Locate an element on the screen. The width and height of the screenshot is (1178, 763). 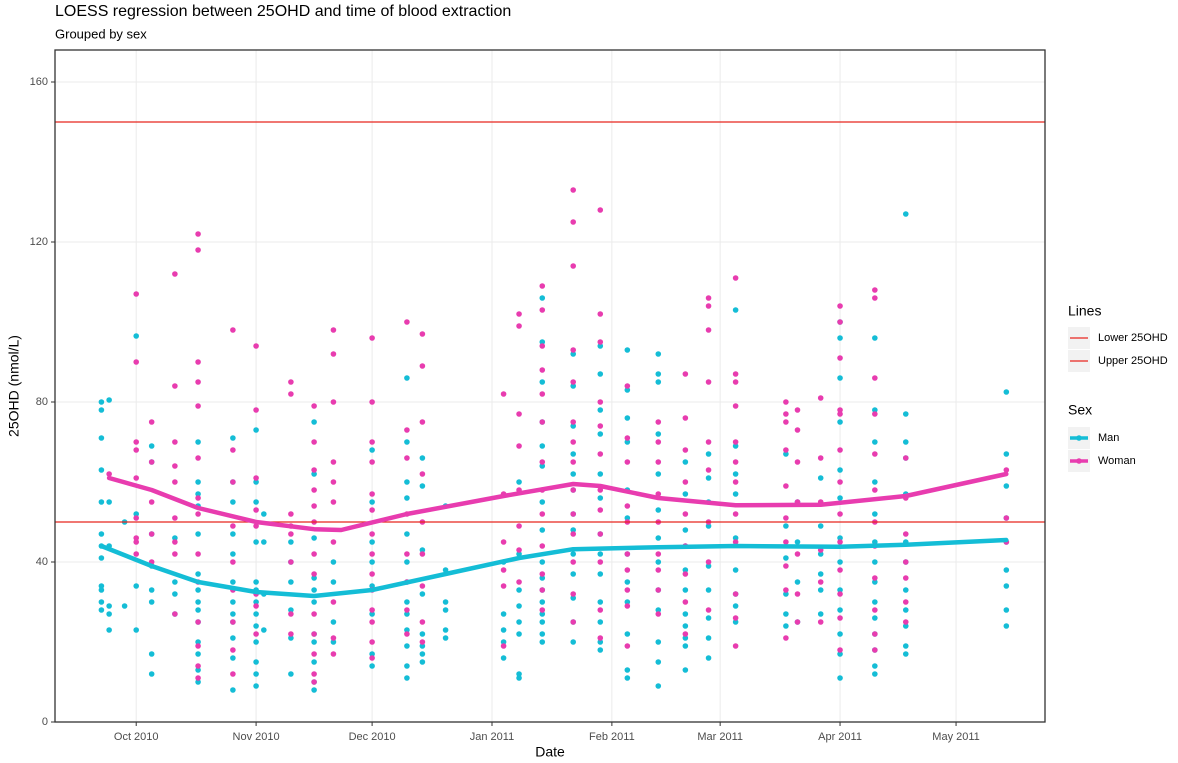
y-tick-label: 160 is located at coordinates (39, 82).